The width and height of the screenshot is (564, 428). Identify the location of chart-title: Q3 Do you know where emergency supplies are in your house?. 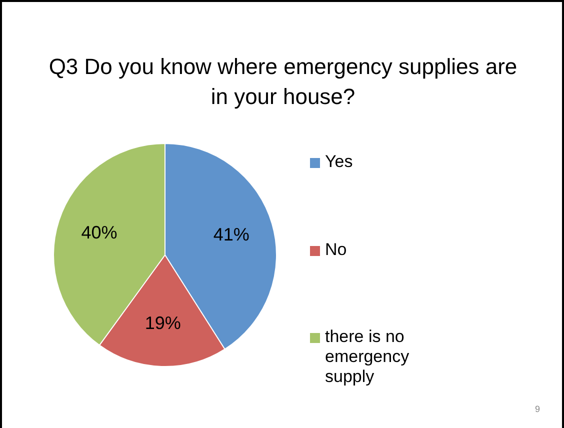
(283, 82).